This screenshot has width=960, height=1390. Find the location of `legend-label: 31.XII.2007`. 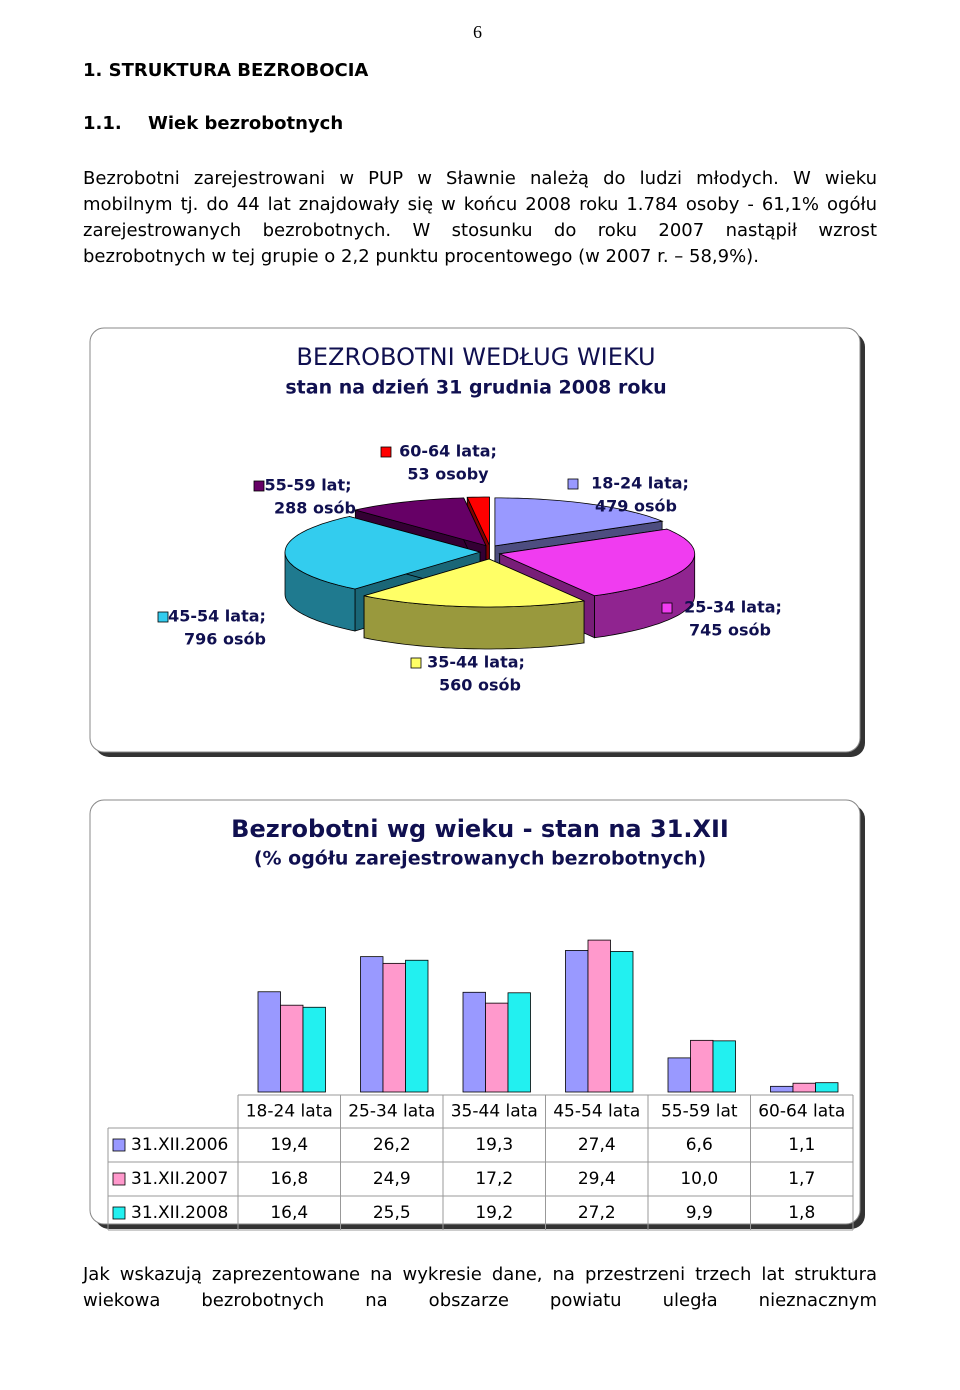

legend-label: 31.XII.2007 is located at coordinates (179, 1179).